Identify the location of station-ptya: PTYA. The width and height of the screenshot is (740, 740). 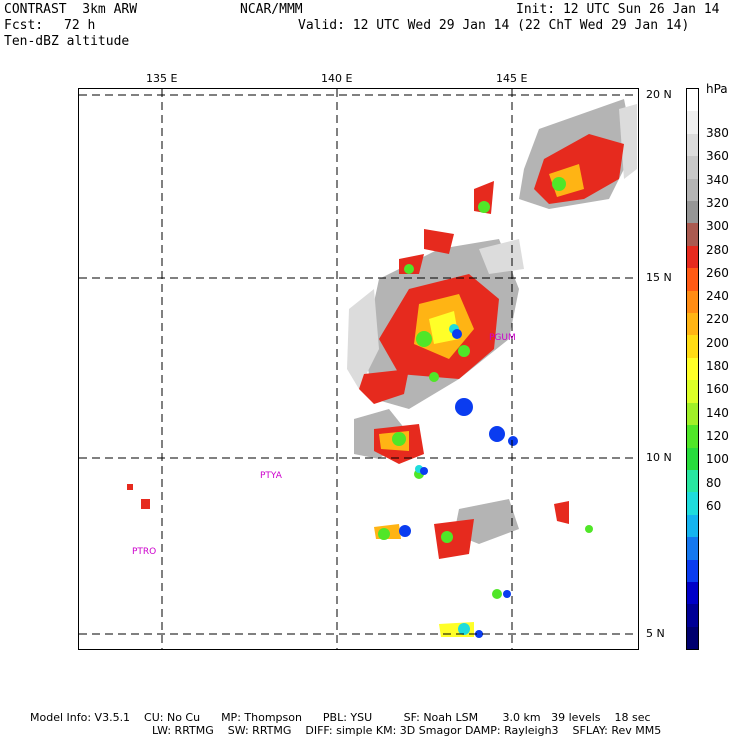
(271, 476).